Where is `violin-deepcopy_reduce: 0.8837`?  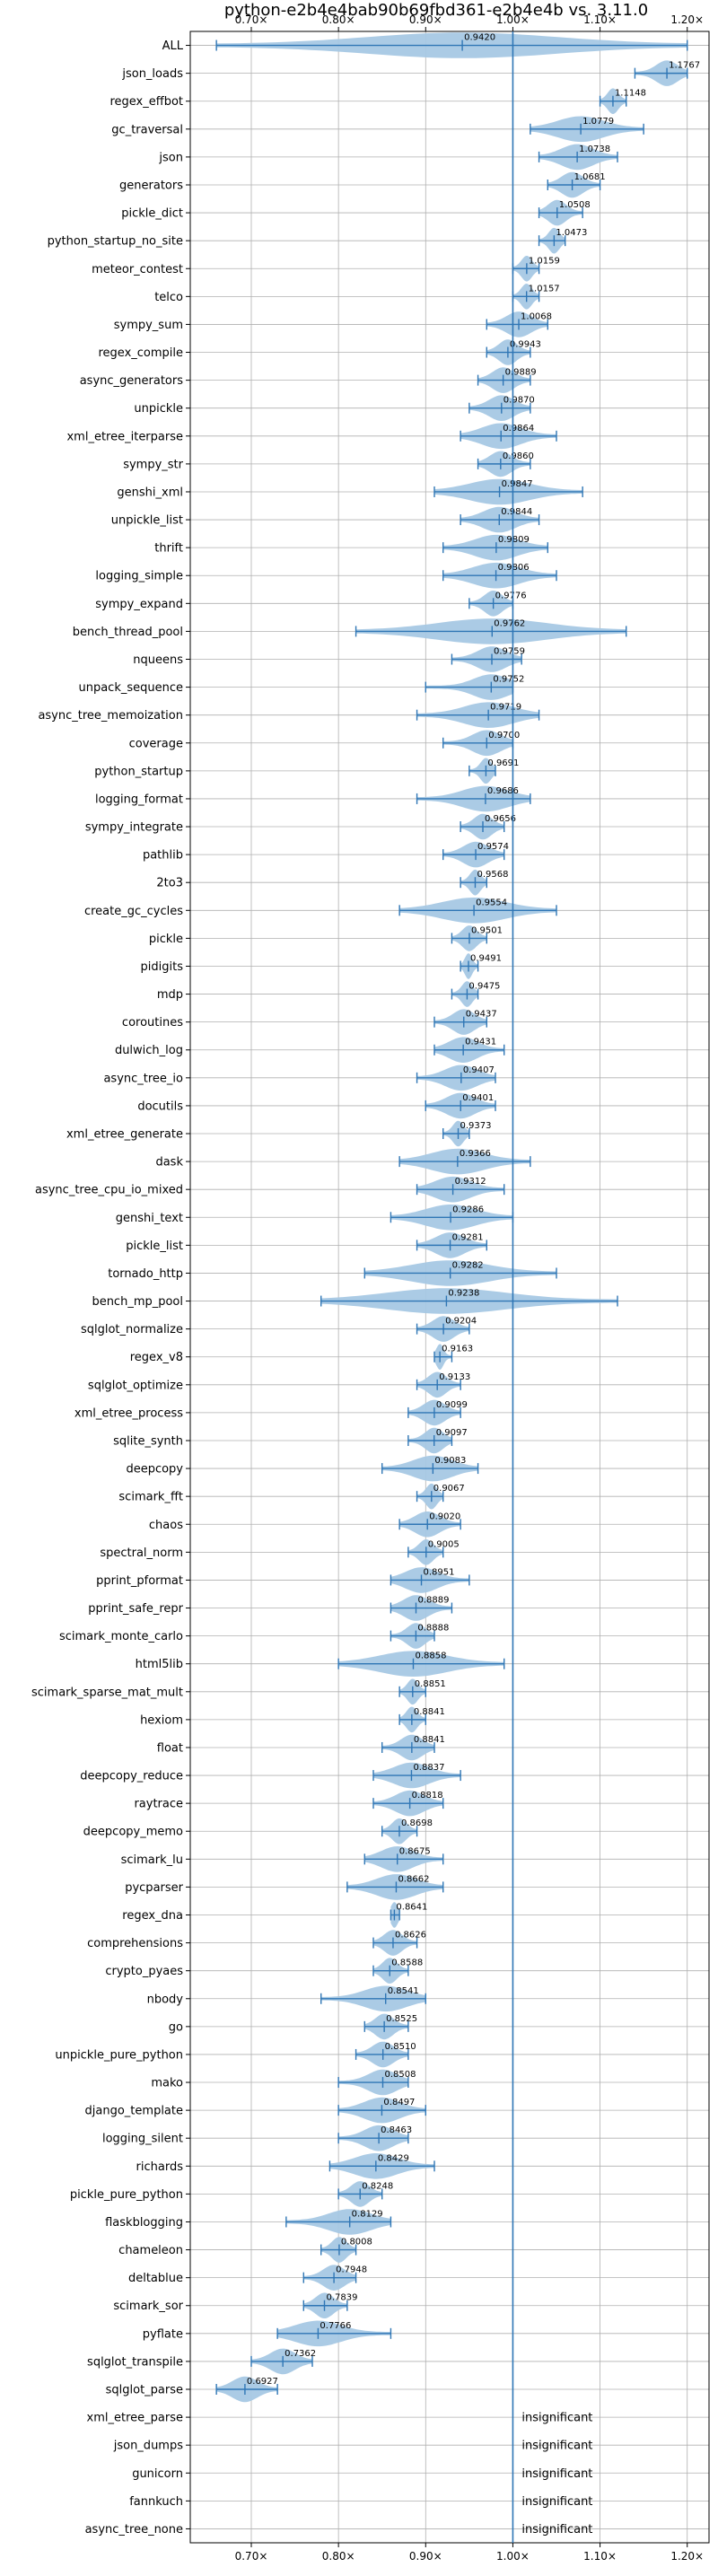 violin-deepcopy_reduce: 0.8837 is located at coordinates (416, 1775).